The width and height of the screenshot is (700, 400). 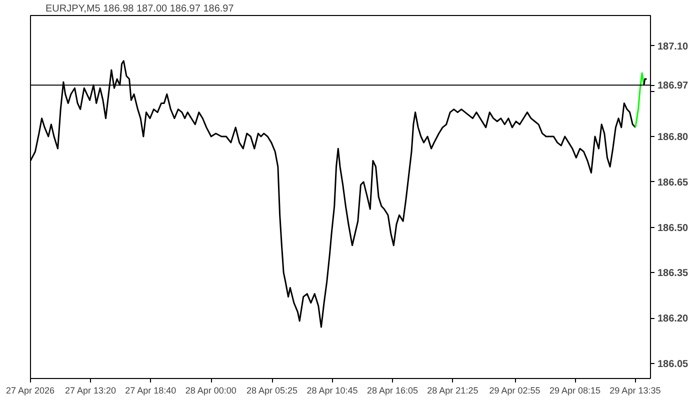 I want to click on x-tick-label: 28 Apr 21:25, so click(x=452, y=391).